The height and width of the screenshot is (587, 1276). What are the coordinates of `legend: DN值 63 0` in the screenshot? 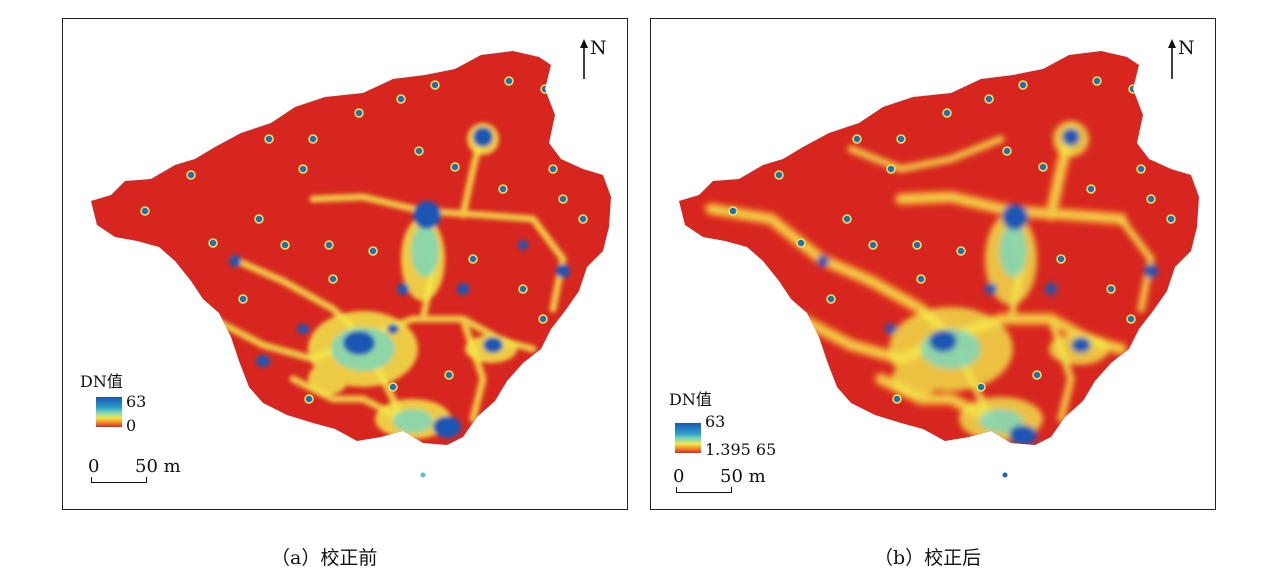 It's located at (120, 406).